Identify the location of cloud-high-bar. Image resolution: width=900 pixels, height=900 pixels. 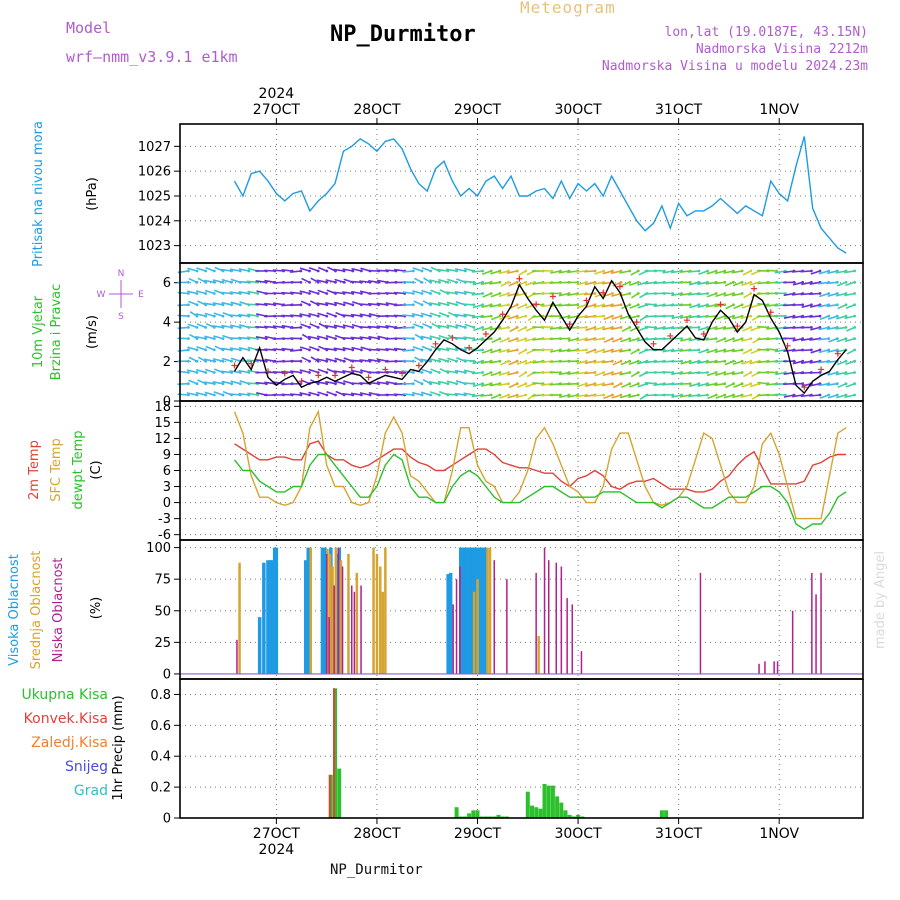
(339, 610).